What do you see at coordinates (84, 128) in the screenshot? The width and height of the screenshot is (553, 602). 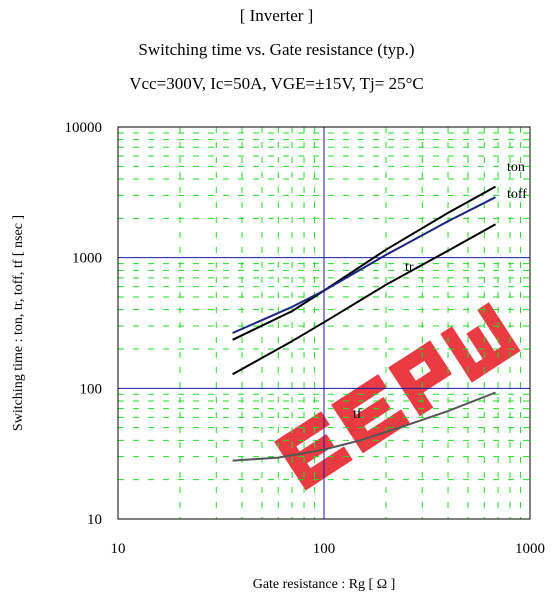 I see `y-tick-label: 10000` at bounding box center [84, 128].